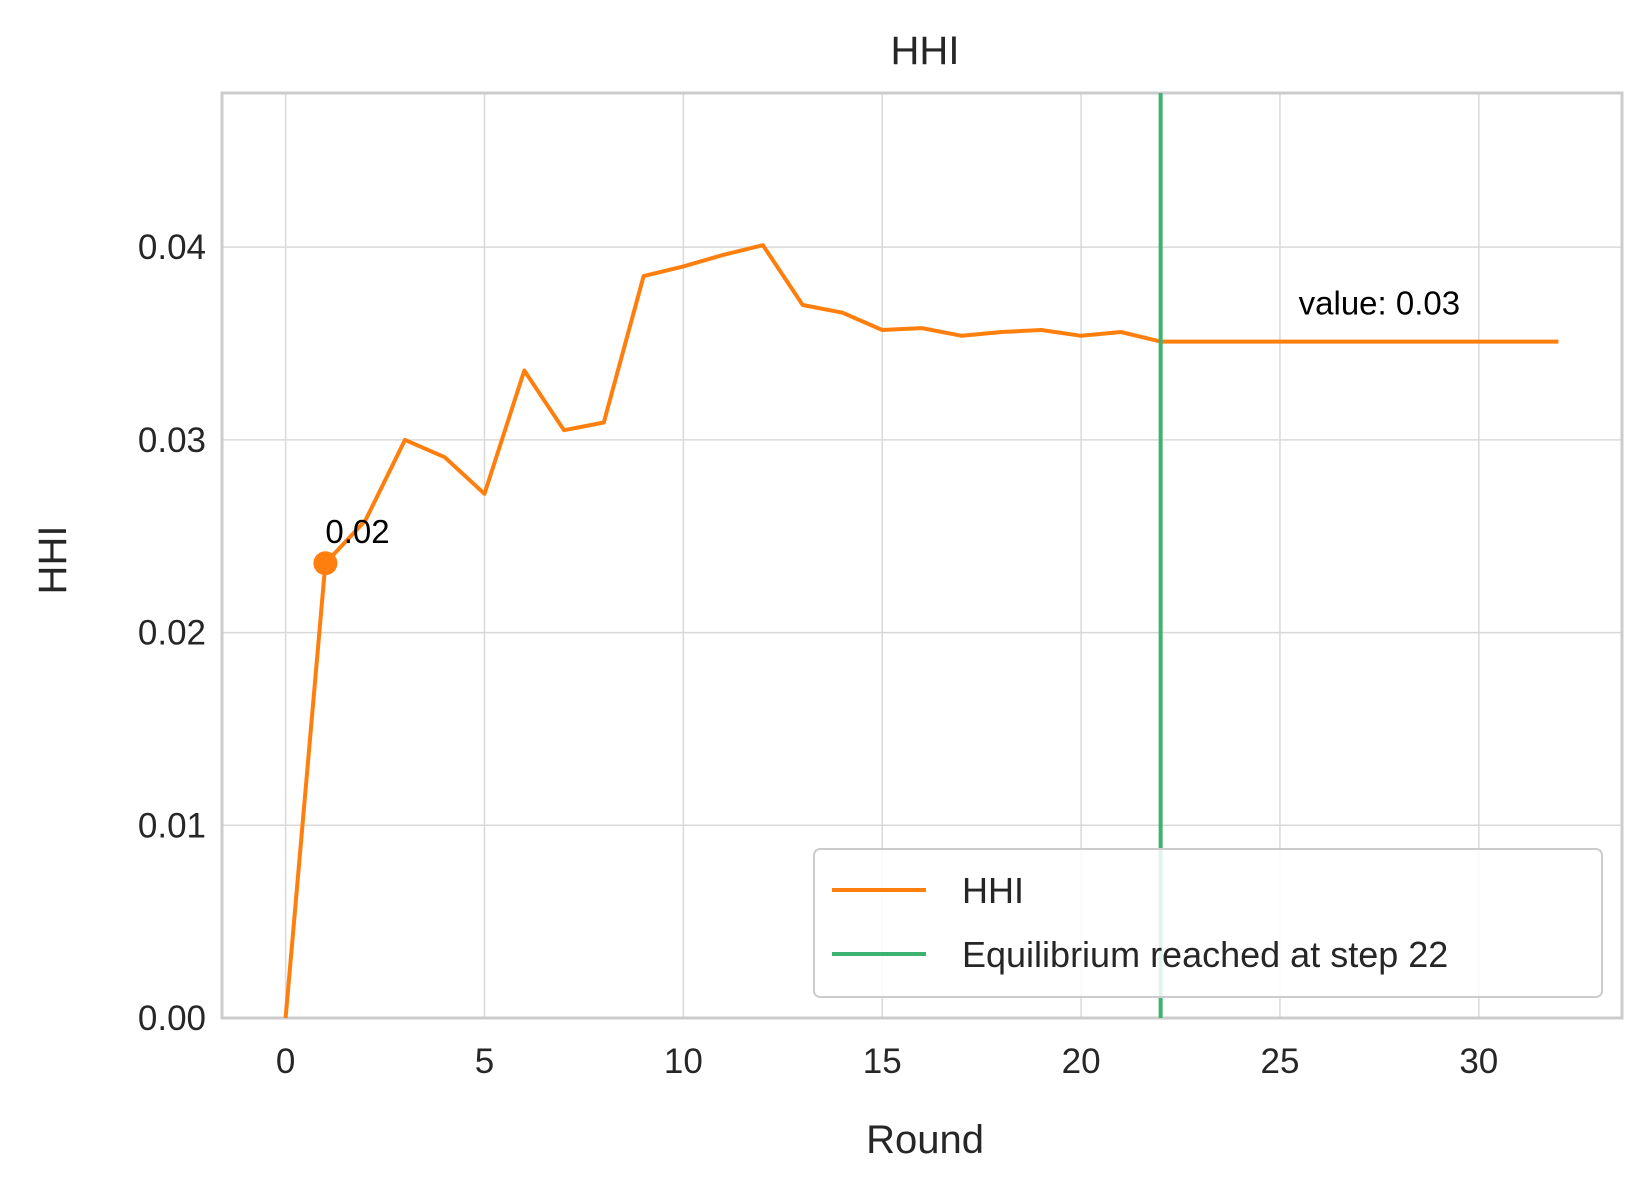  Describe the element at coordinates (882, 1061) in the screenshot. I see `x-tick-label: 15` at that location.